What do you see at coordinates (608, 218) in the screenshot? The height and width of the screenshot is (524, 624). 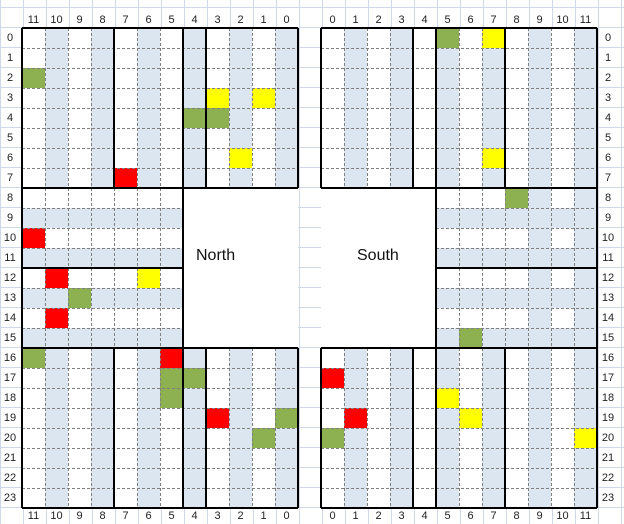 I see `row-label: 9` at bounding box center [608, 218].